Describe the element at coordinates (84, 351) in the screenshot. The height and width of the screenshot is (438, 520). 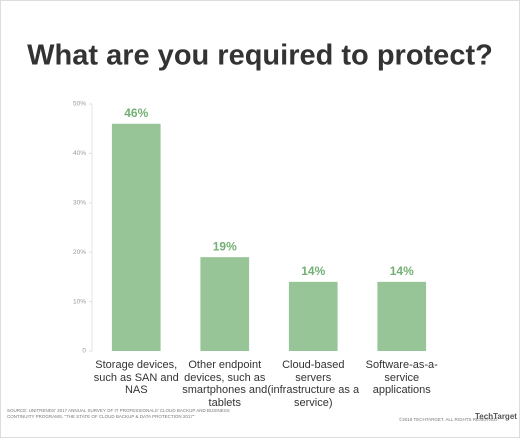
I see `y-tick-label: 0` at that location.